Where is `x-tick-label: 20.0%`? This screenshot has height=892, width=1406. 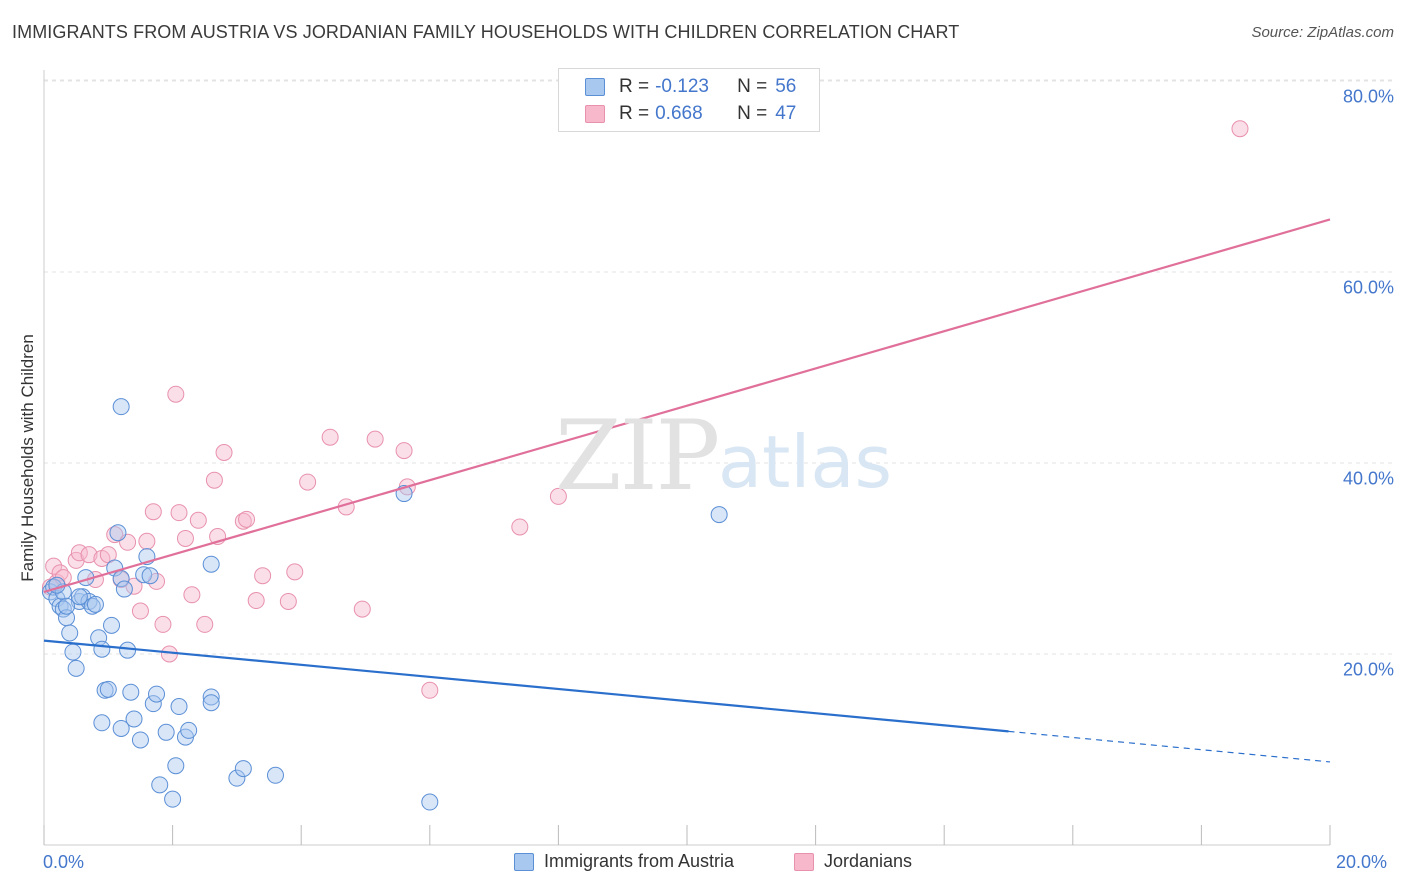 x-tick-label: 20.0% is located at coordinates (1362, 862).